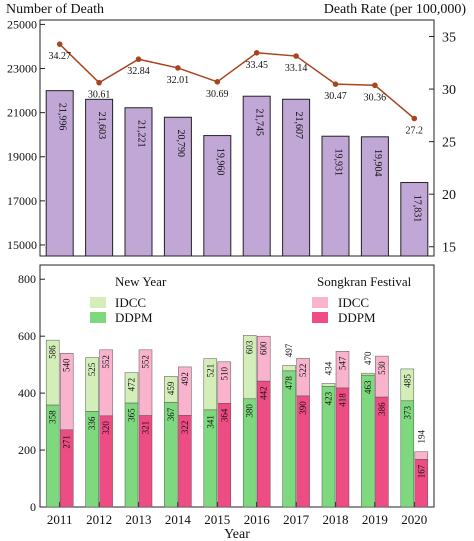 This screenshot has width=474, height=541. Describe the element at coordinates (98, 302) in the screenshot. I see `legend-swatch-new-year-idcc` at that location.